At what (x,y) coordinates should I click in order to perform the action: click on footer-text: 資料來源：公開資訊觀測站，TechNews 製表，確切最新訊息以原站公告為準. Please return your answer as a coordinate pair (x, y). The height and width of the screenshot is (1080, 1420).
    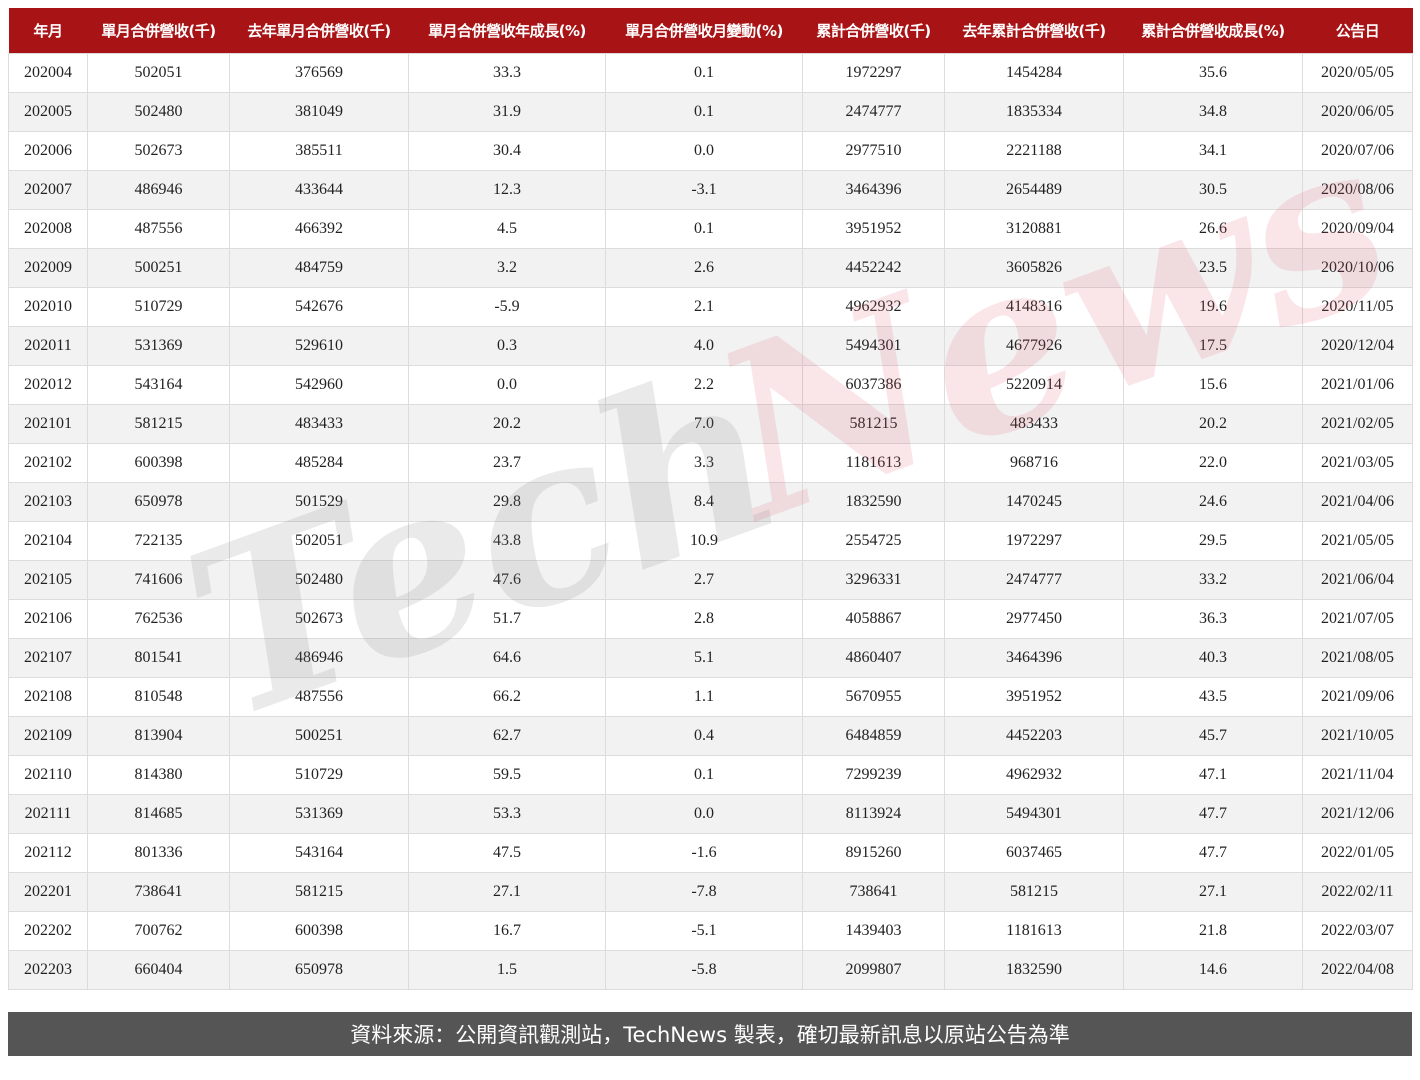
    Looking at the image, I should click on (710, 1035).